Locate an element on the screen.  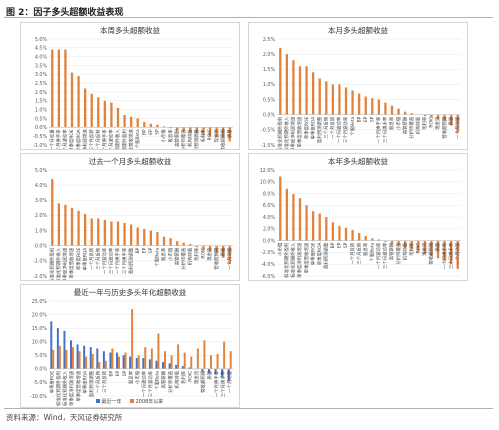
y-tick-label: -2.0% is located at coordinates (40, 277).